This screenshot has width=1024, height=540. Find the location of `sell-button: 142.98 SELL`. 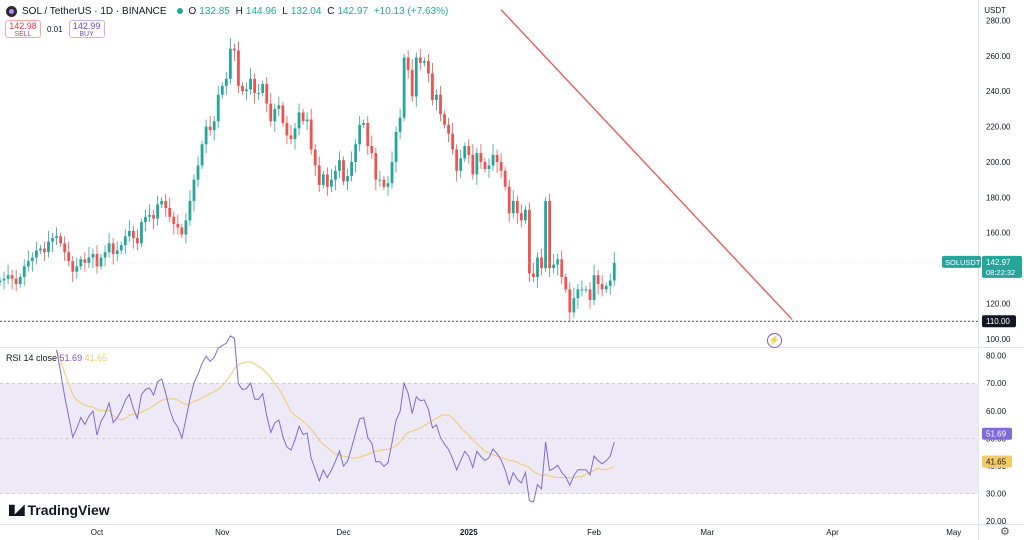

sell-button: 142.98 SELL is located at coordinates (23, 29).